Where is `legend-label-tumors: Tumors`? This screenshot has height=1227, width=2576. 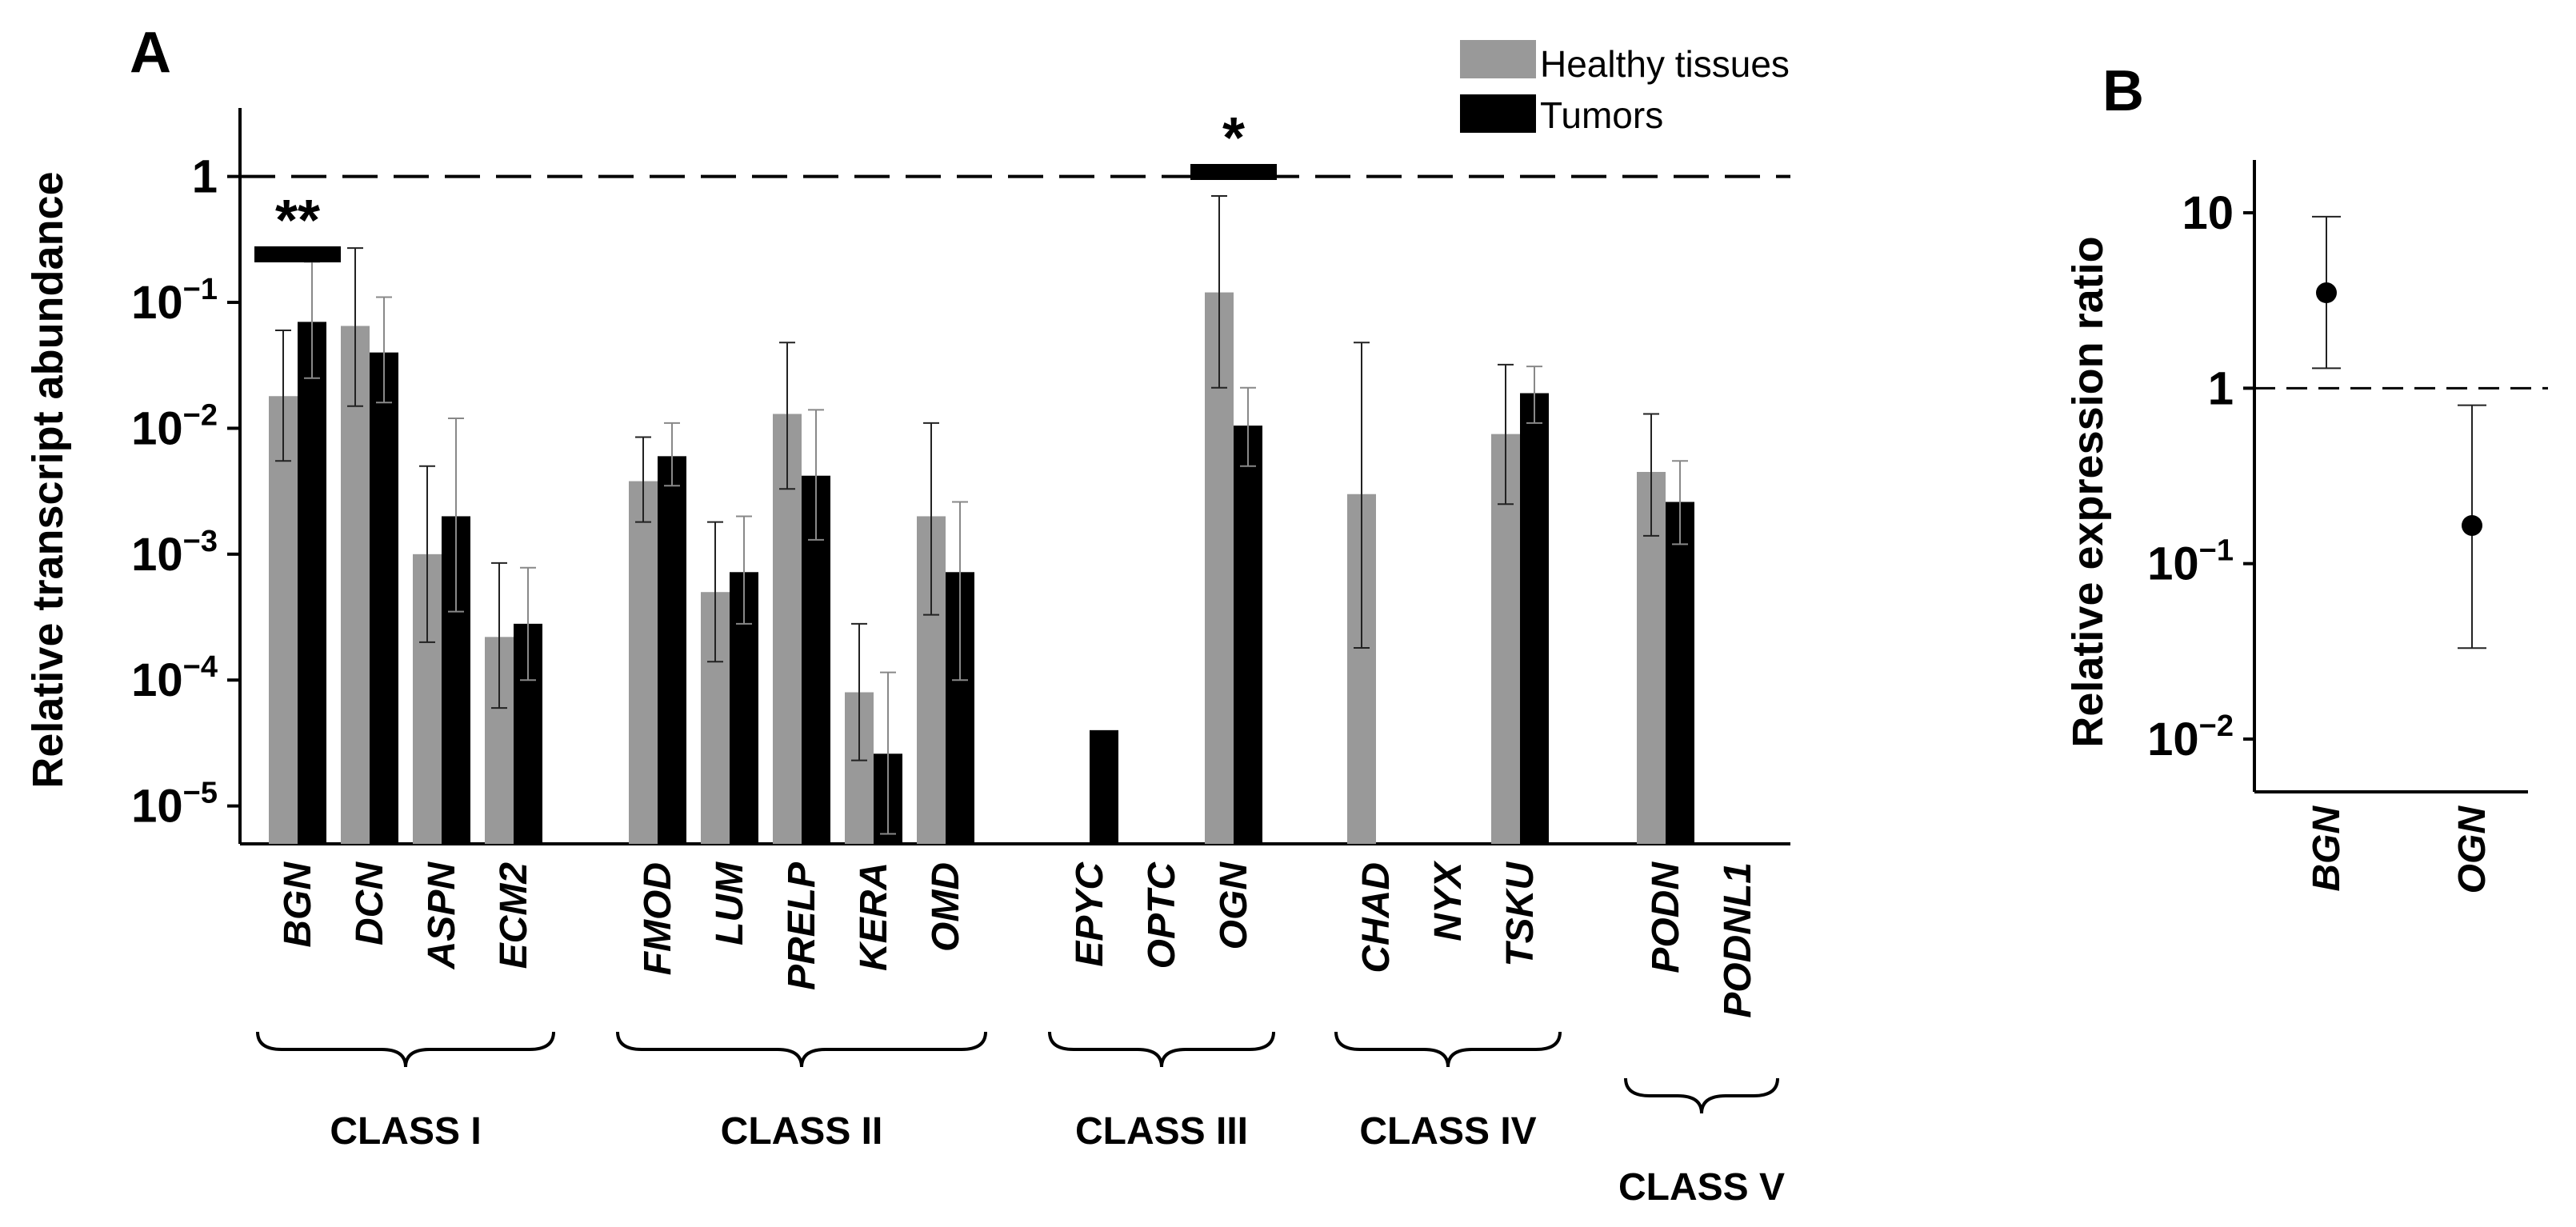
legend-label-tumors: Tumors is located at coordinates (1601, 115).